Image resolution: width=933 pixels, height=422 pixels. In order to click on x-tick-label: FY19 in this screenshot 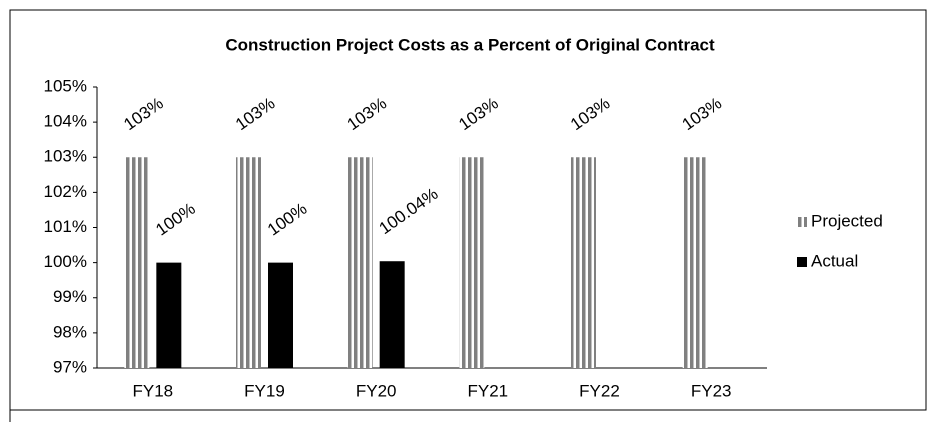, I will do `click(264, 390)`.